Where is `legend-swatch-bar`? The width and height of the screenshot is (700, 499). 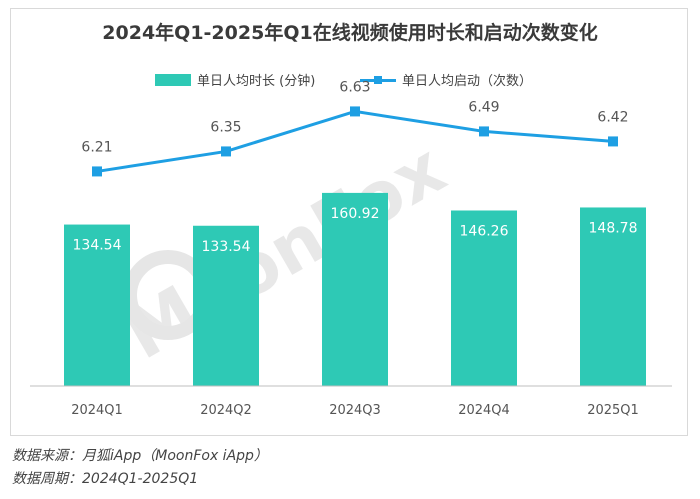 legend-swatch-bar is located at coordinates (173, 79).